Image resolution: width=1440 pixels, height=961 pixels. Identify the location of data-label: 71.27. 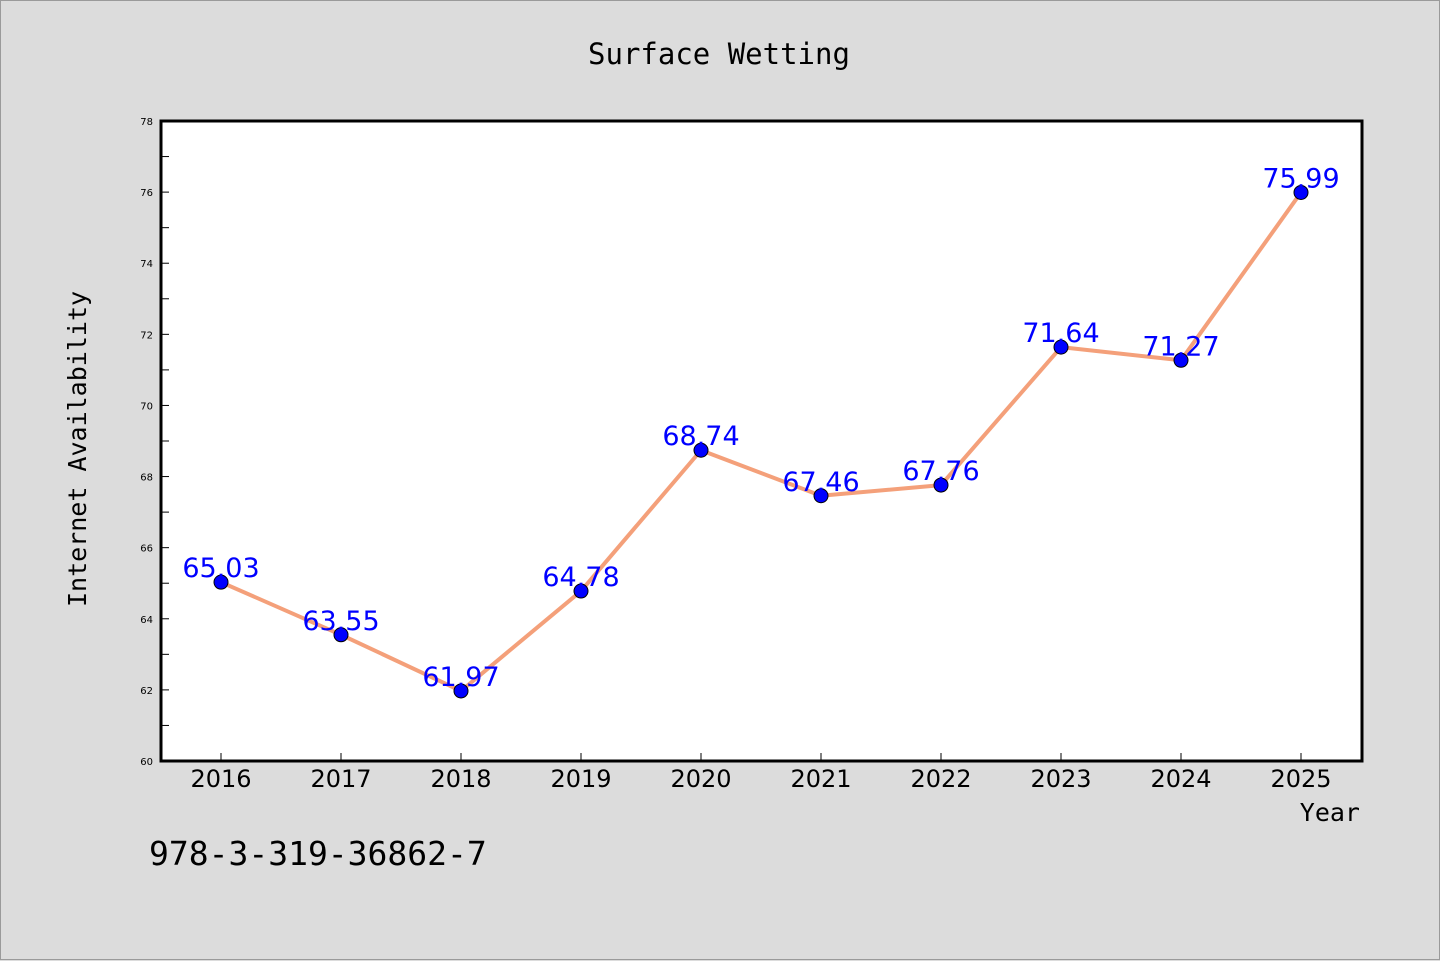
(1180, 346).